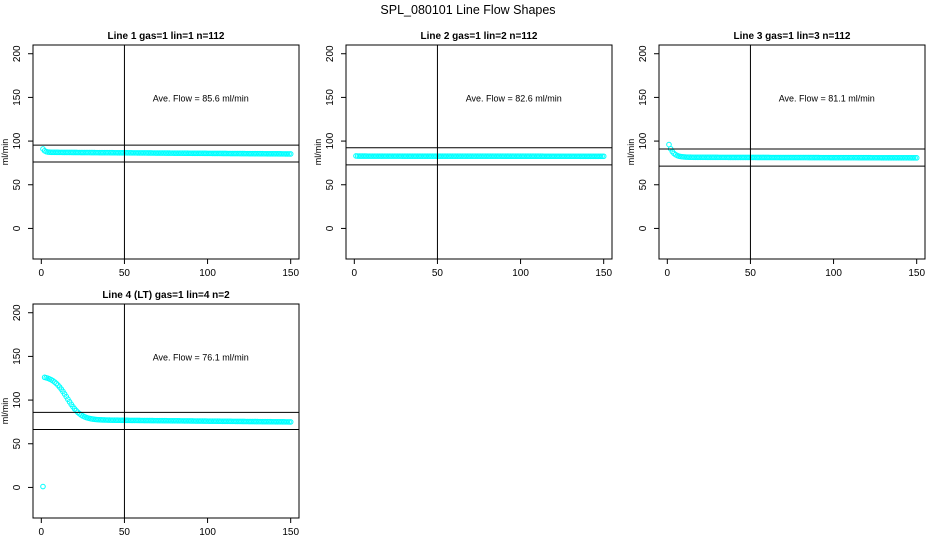  Describe the element at coordinates (478, 36) in the screenshot. I see `panel-title: Line 2 gas=1 lin=2 n=112` at that location.